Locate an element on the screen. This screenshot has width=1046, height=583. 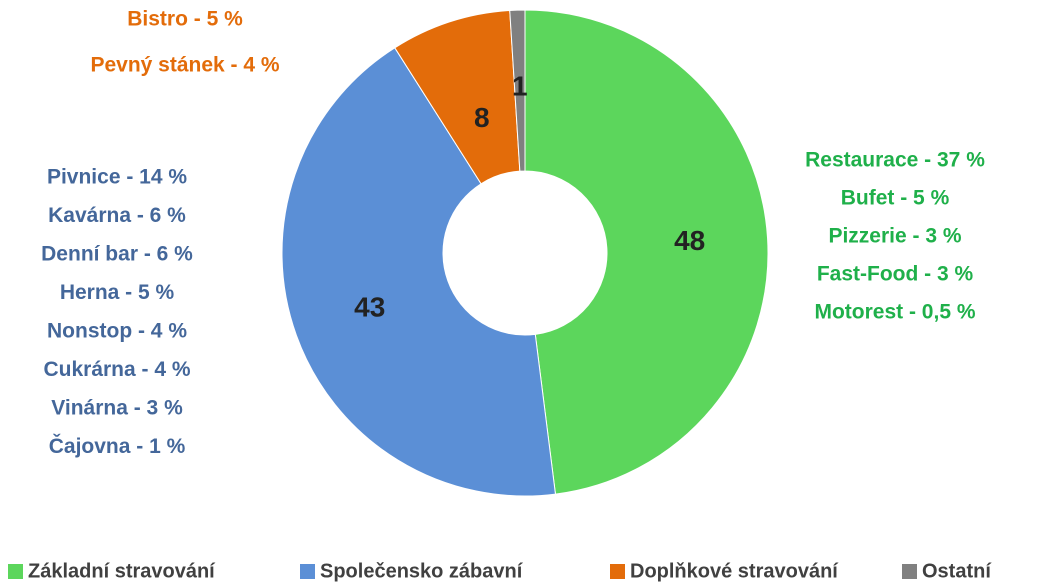
annotation: Herna - 5 % is located at coordinates (117, 292).